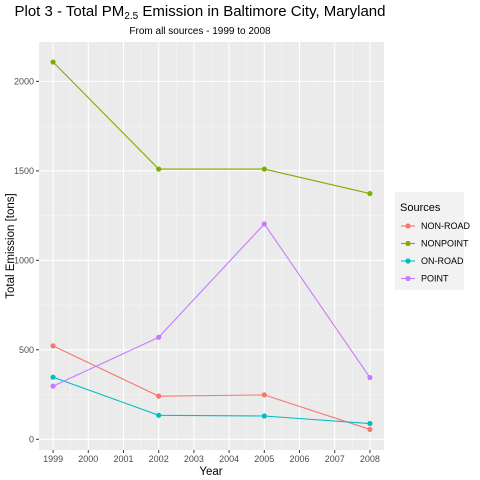 Image resolution: width=480 pixels, height=480 pixels. What do you see at coordinates (53, 459) in the screenshot?
I see `x-tick-label: 1999` at bounding box center [53, 459].